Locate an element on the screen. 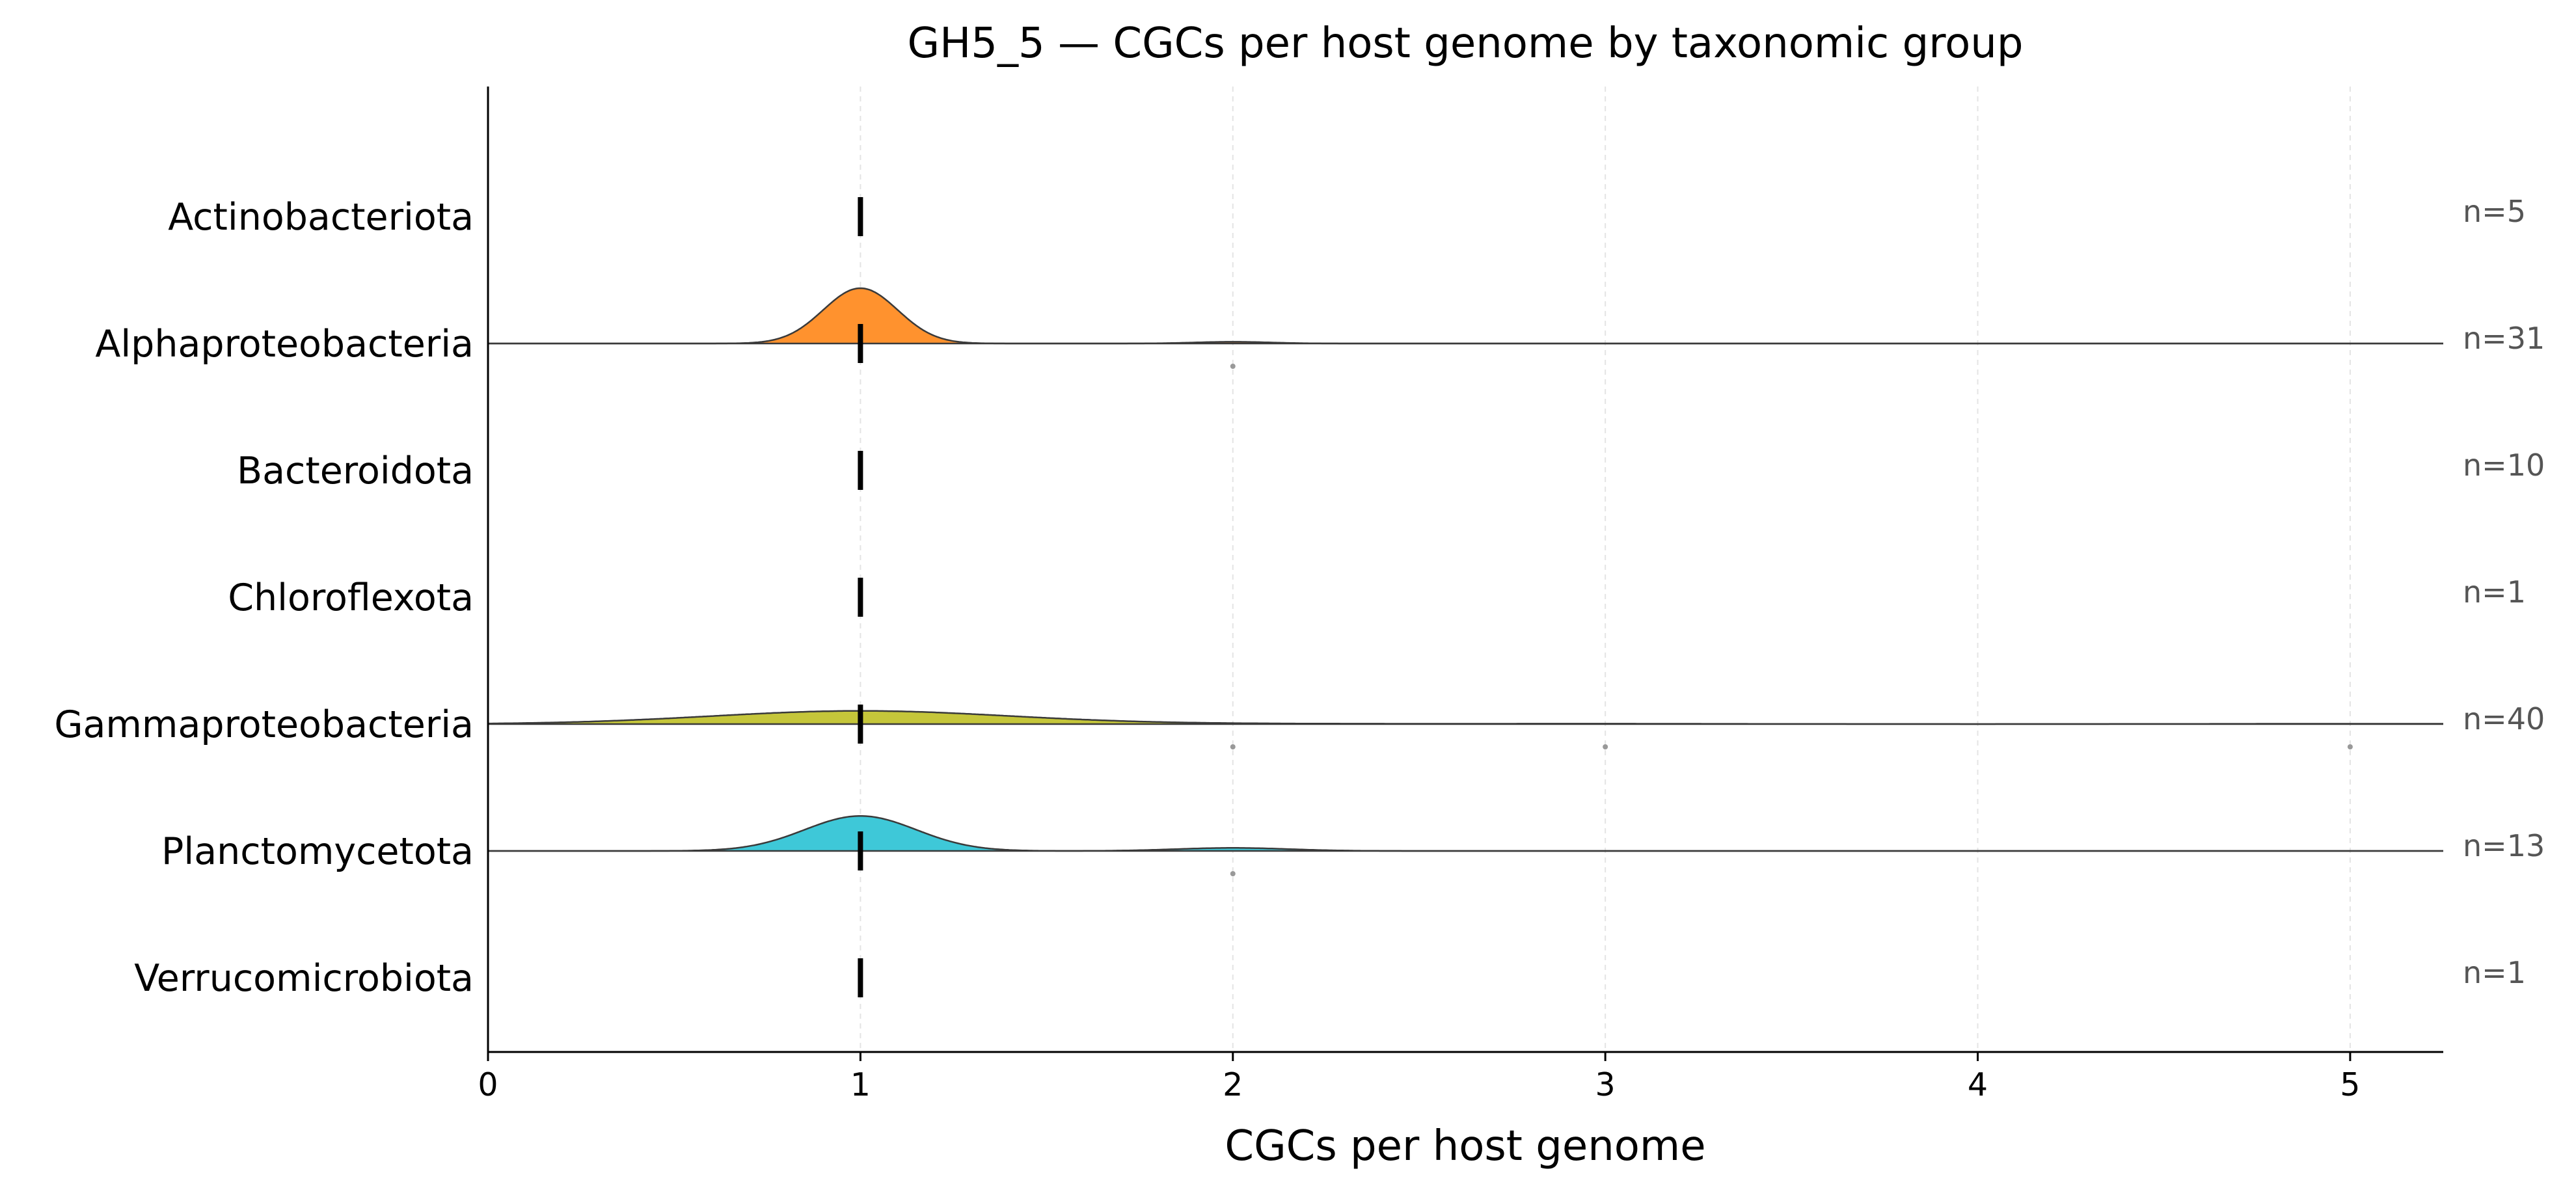  category-label: Bacteroidota is located at coordinates (355, 471).